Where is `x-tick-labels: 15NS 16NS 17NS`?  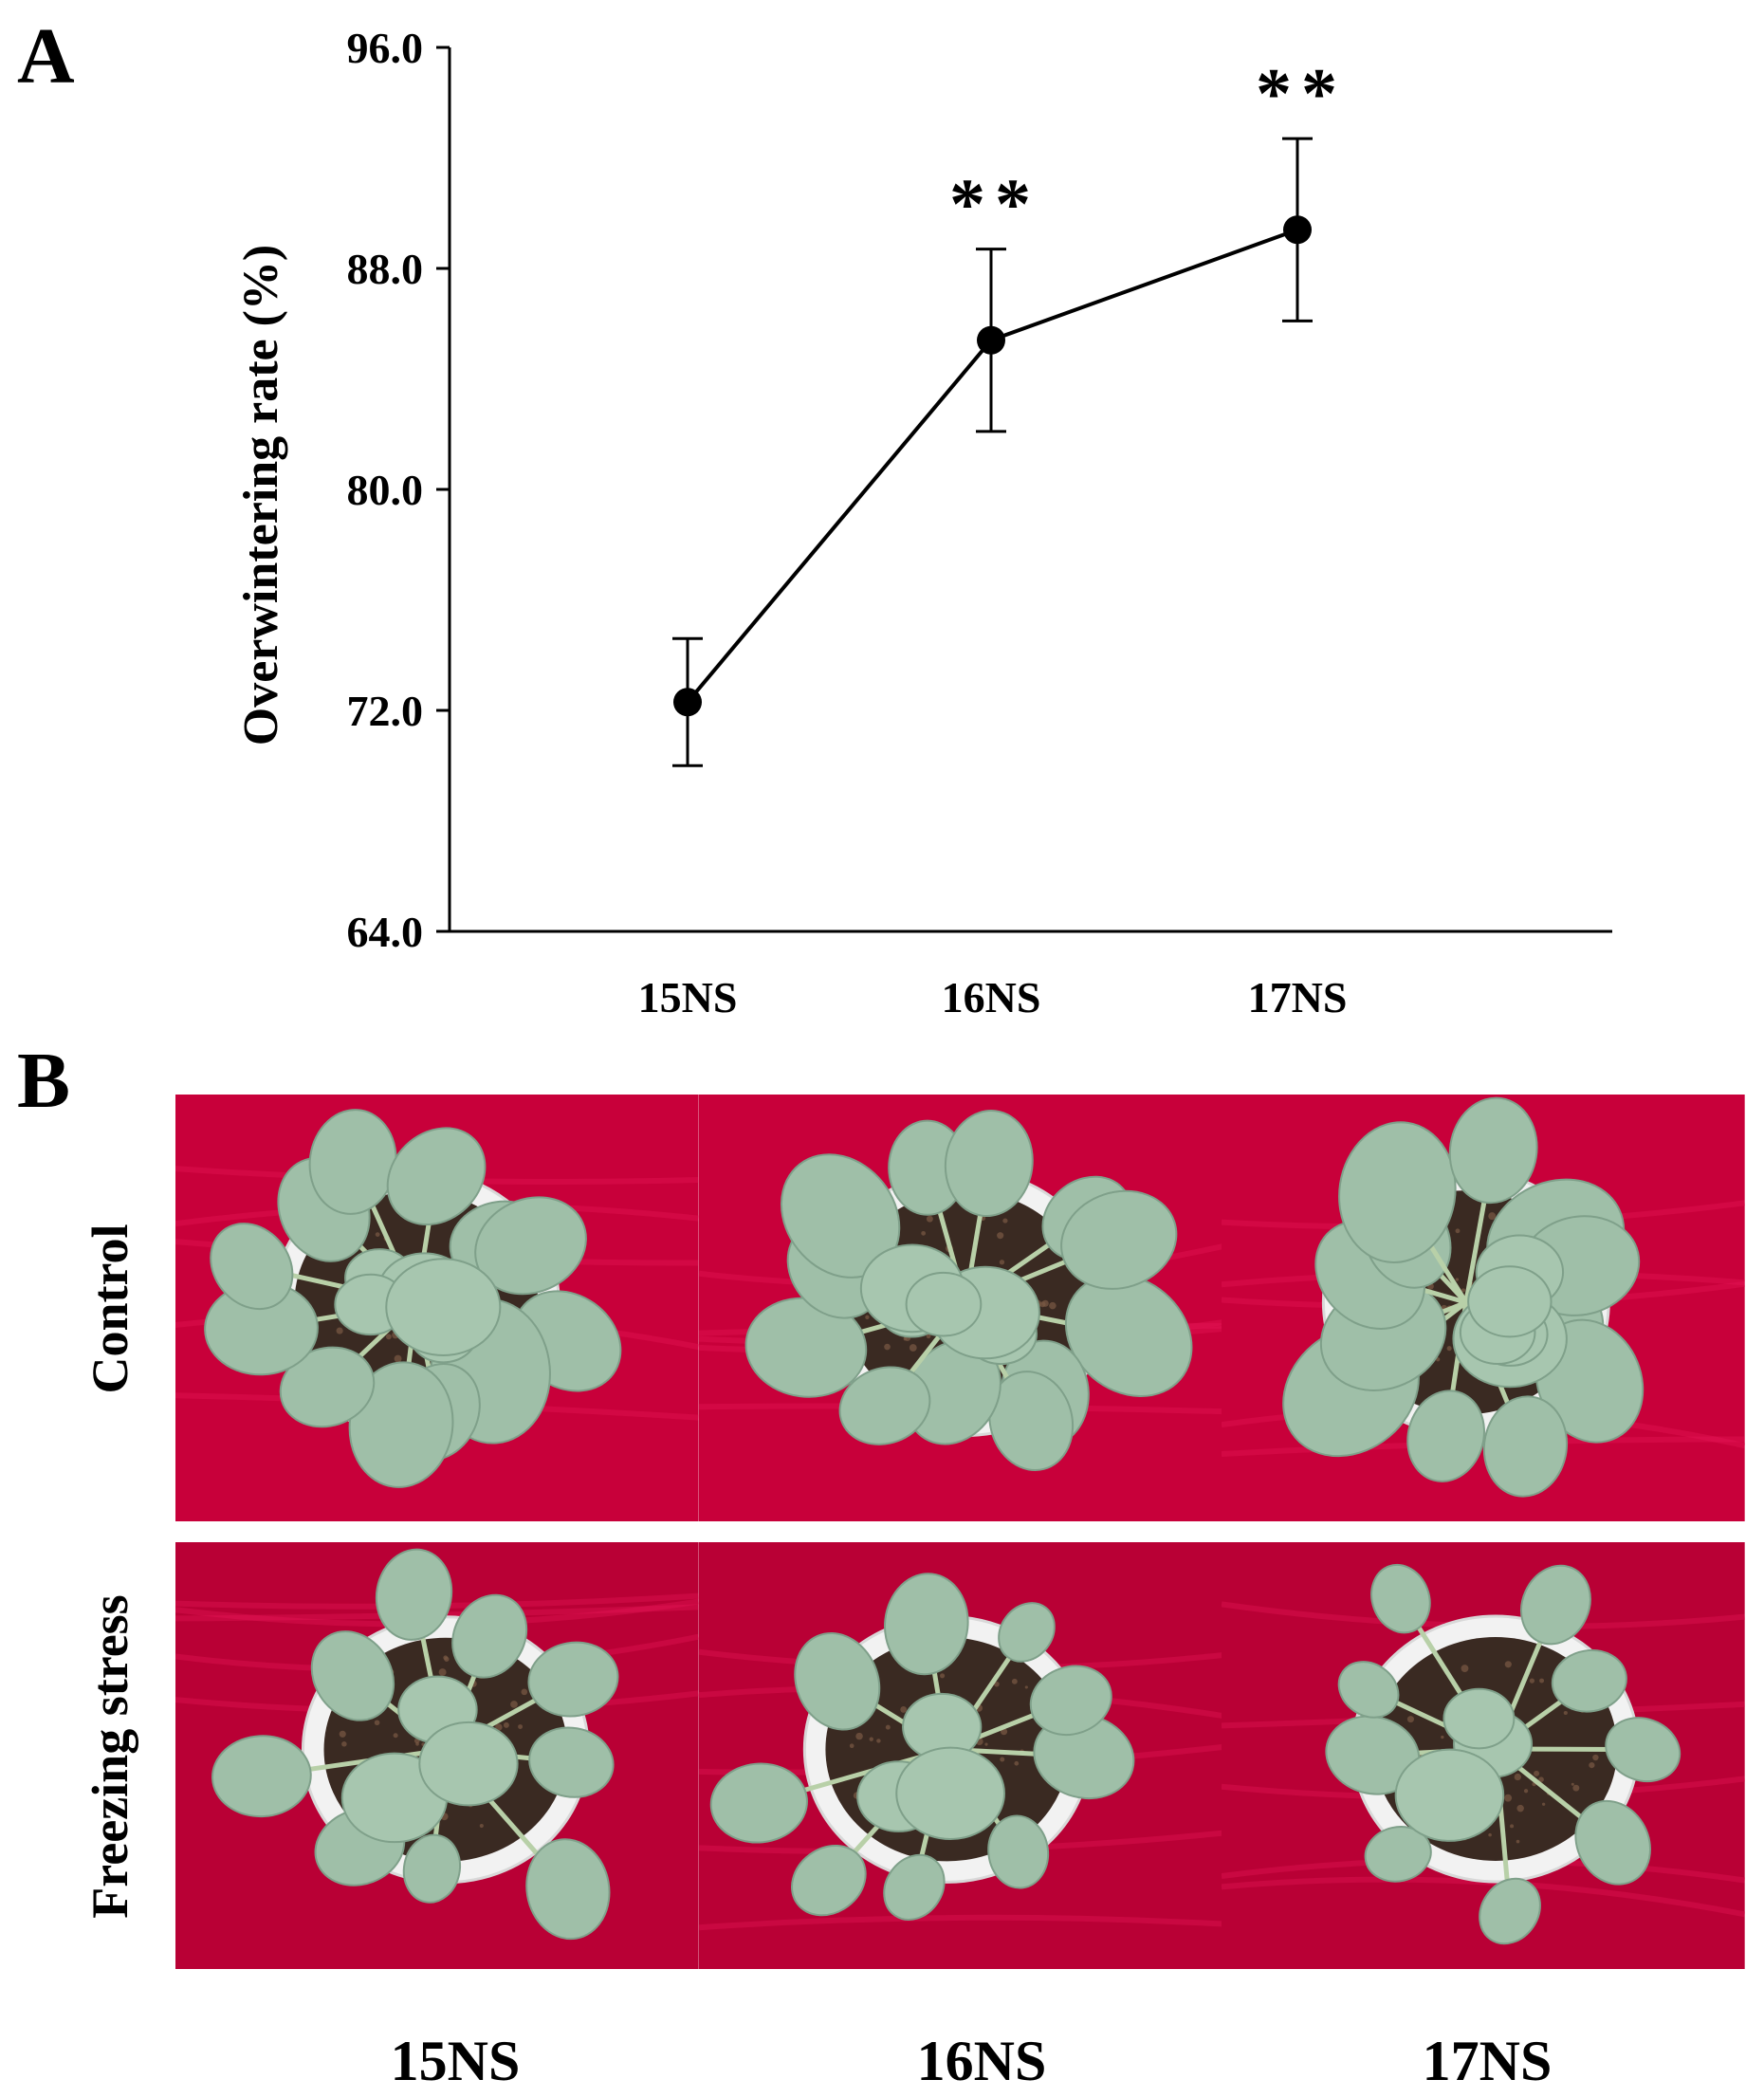
x-tick-labels: 15NS 16NS 17NS is located at coordinates (993, 997).